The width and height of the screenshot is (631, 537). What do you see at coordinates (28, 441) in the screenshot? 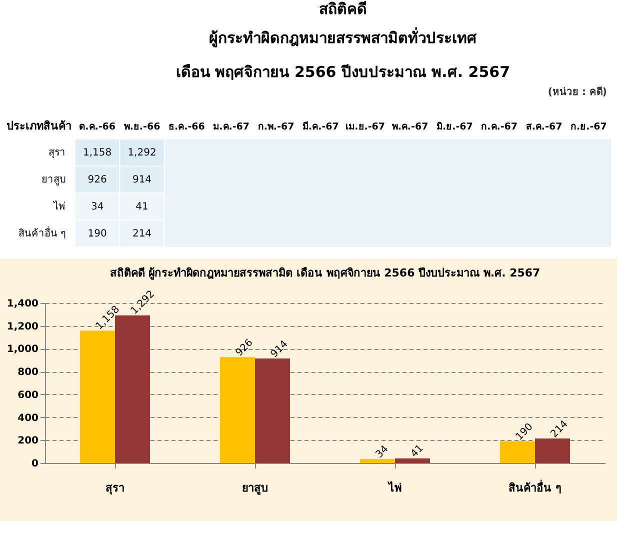
I see `y-tick-label: 200` at bounding box center [28, 441].